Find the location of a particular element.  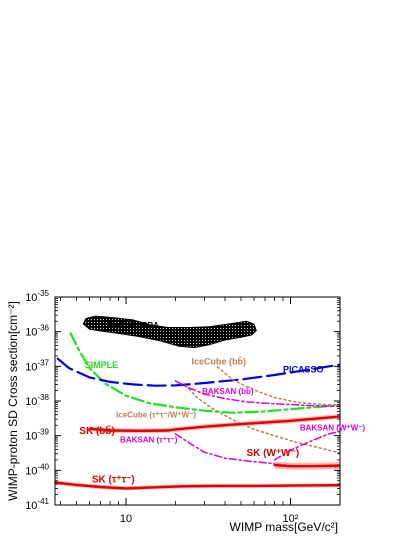

y-tick-label-4: 10-37 is located at coordinates (37, 365).